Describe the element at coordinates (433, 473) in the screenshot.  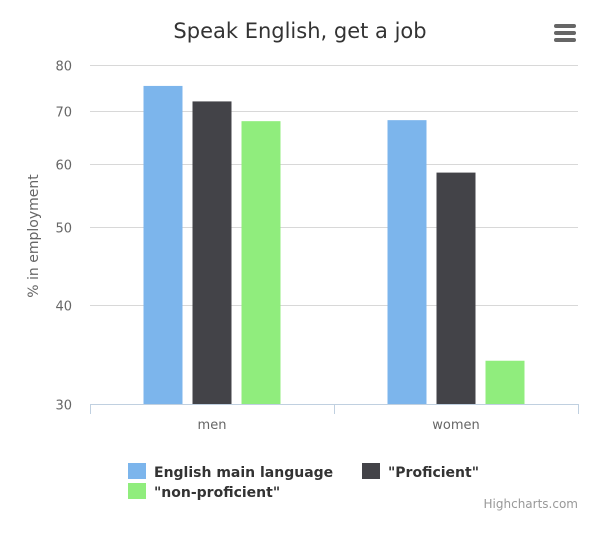
I see `legend-label: "Proficient"` at that location.